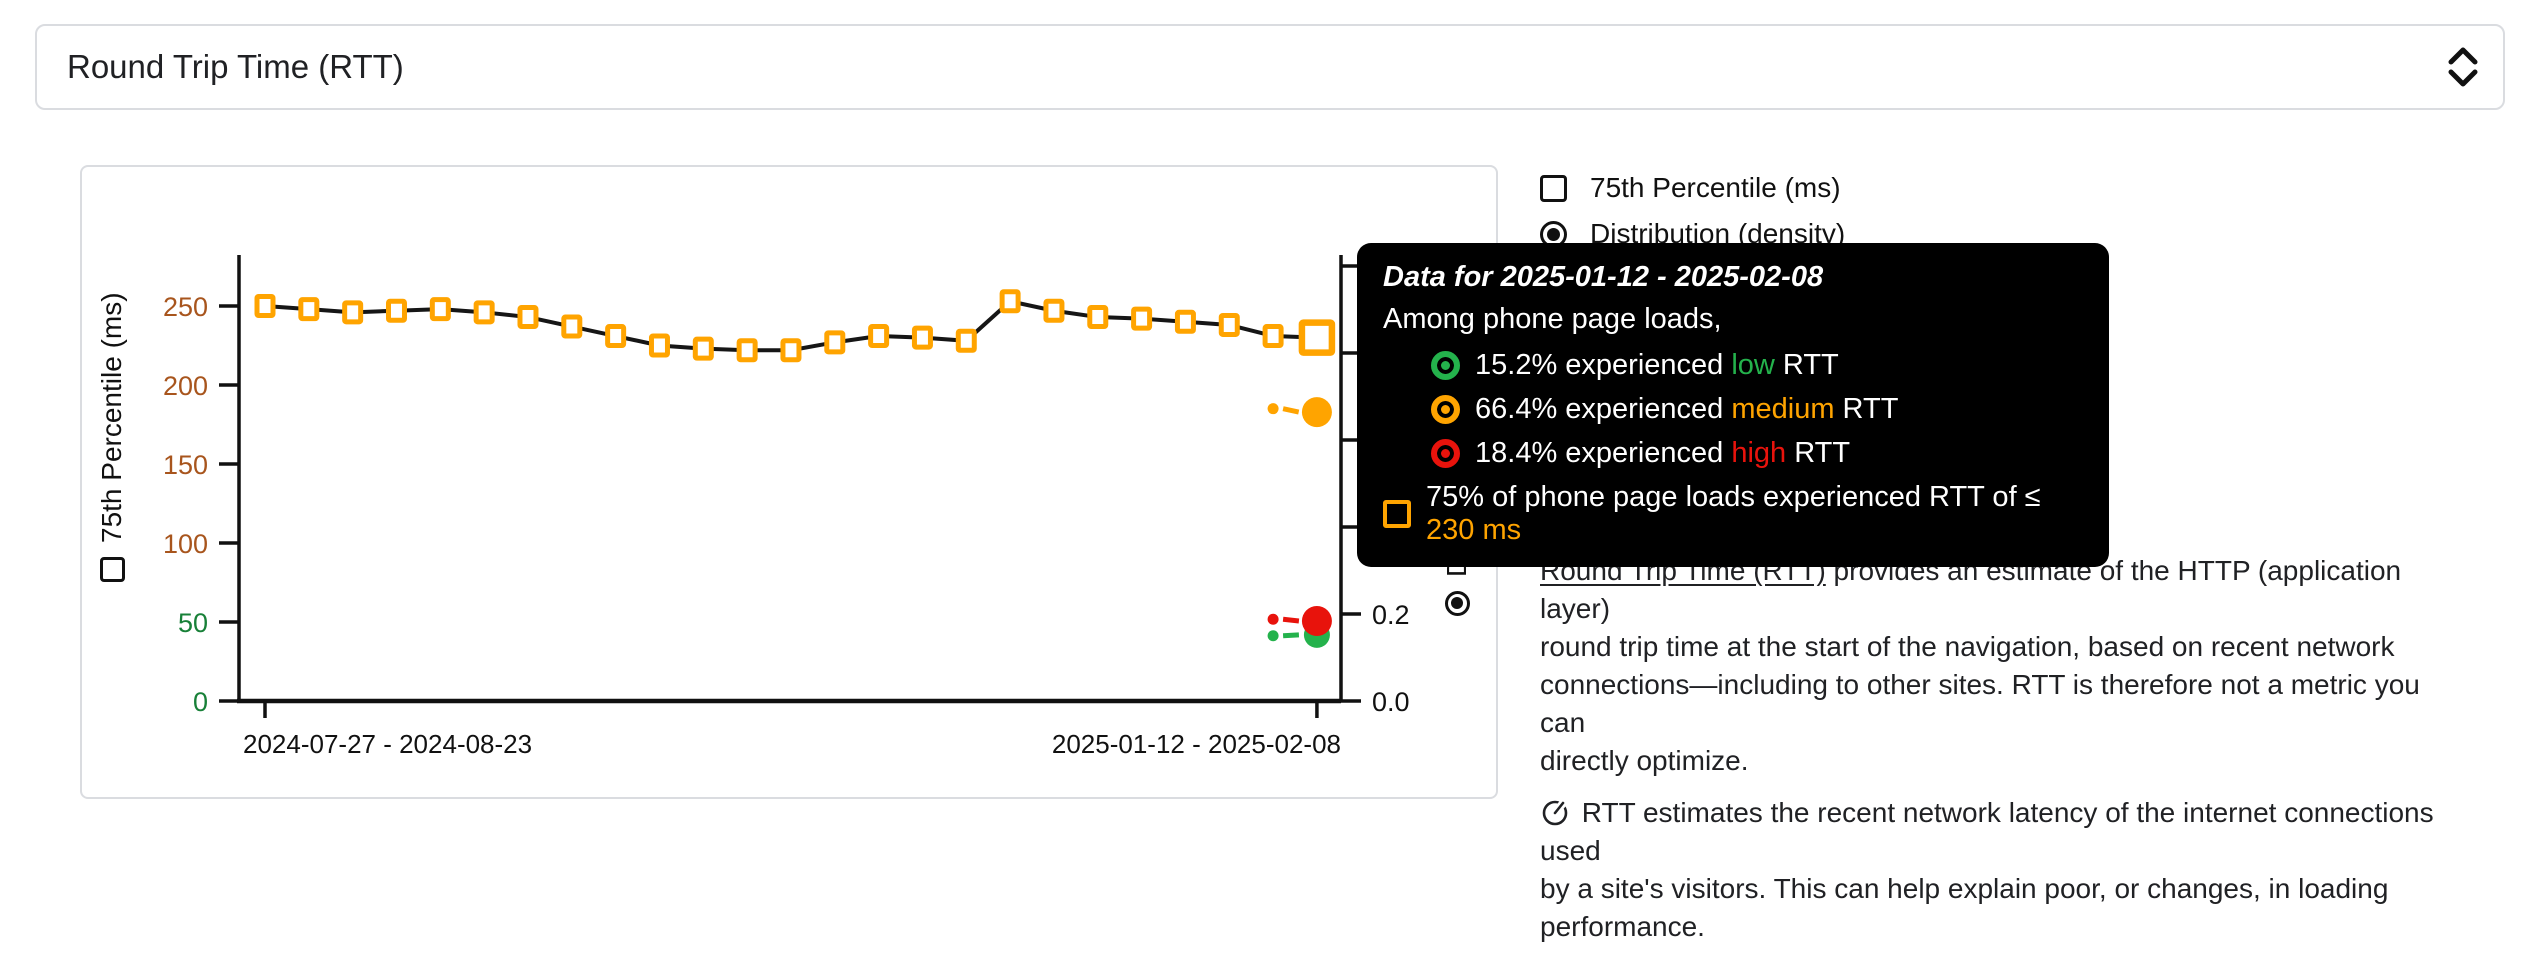 This screenshot has height=960, width=2540. I want to click on y-tick-label: 100, so click(185, 544).